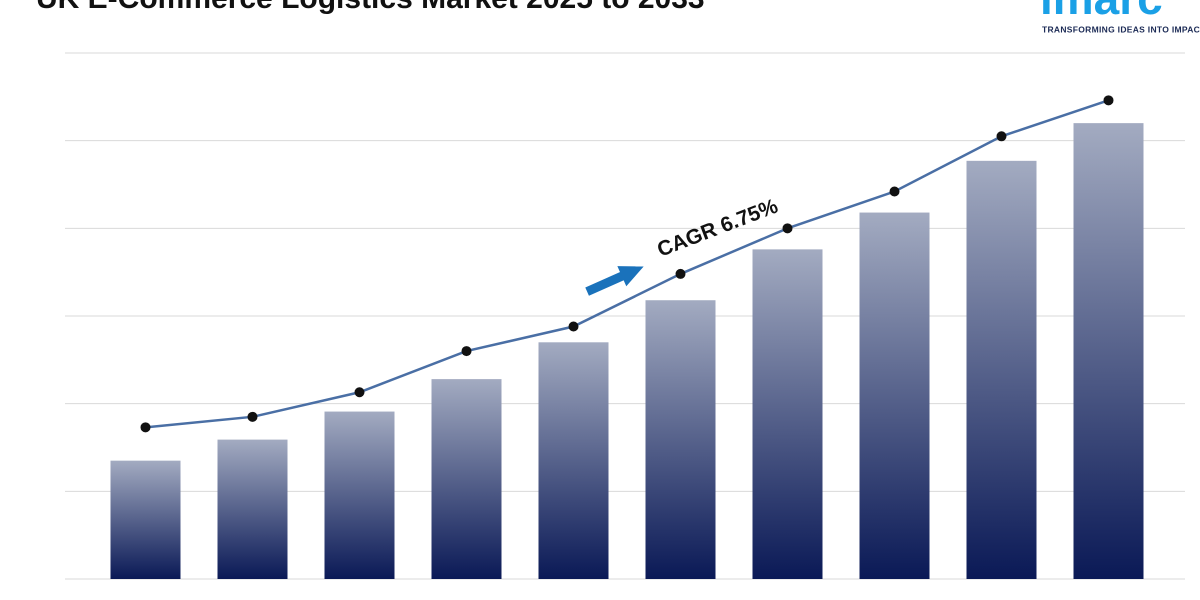 Image resolution: width=1200 pixels, height=600 pixels. I want to click on arrow-head, so click(630, 276).